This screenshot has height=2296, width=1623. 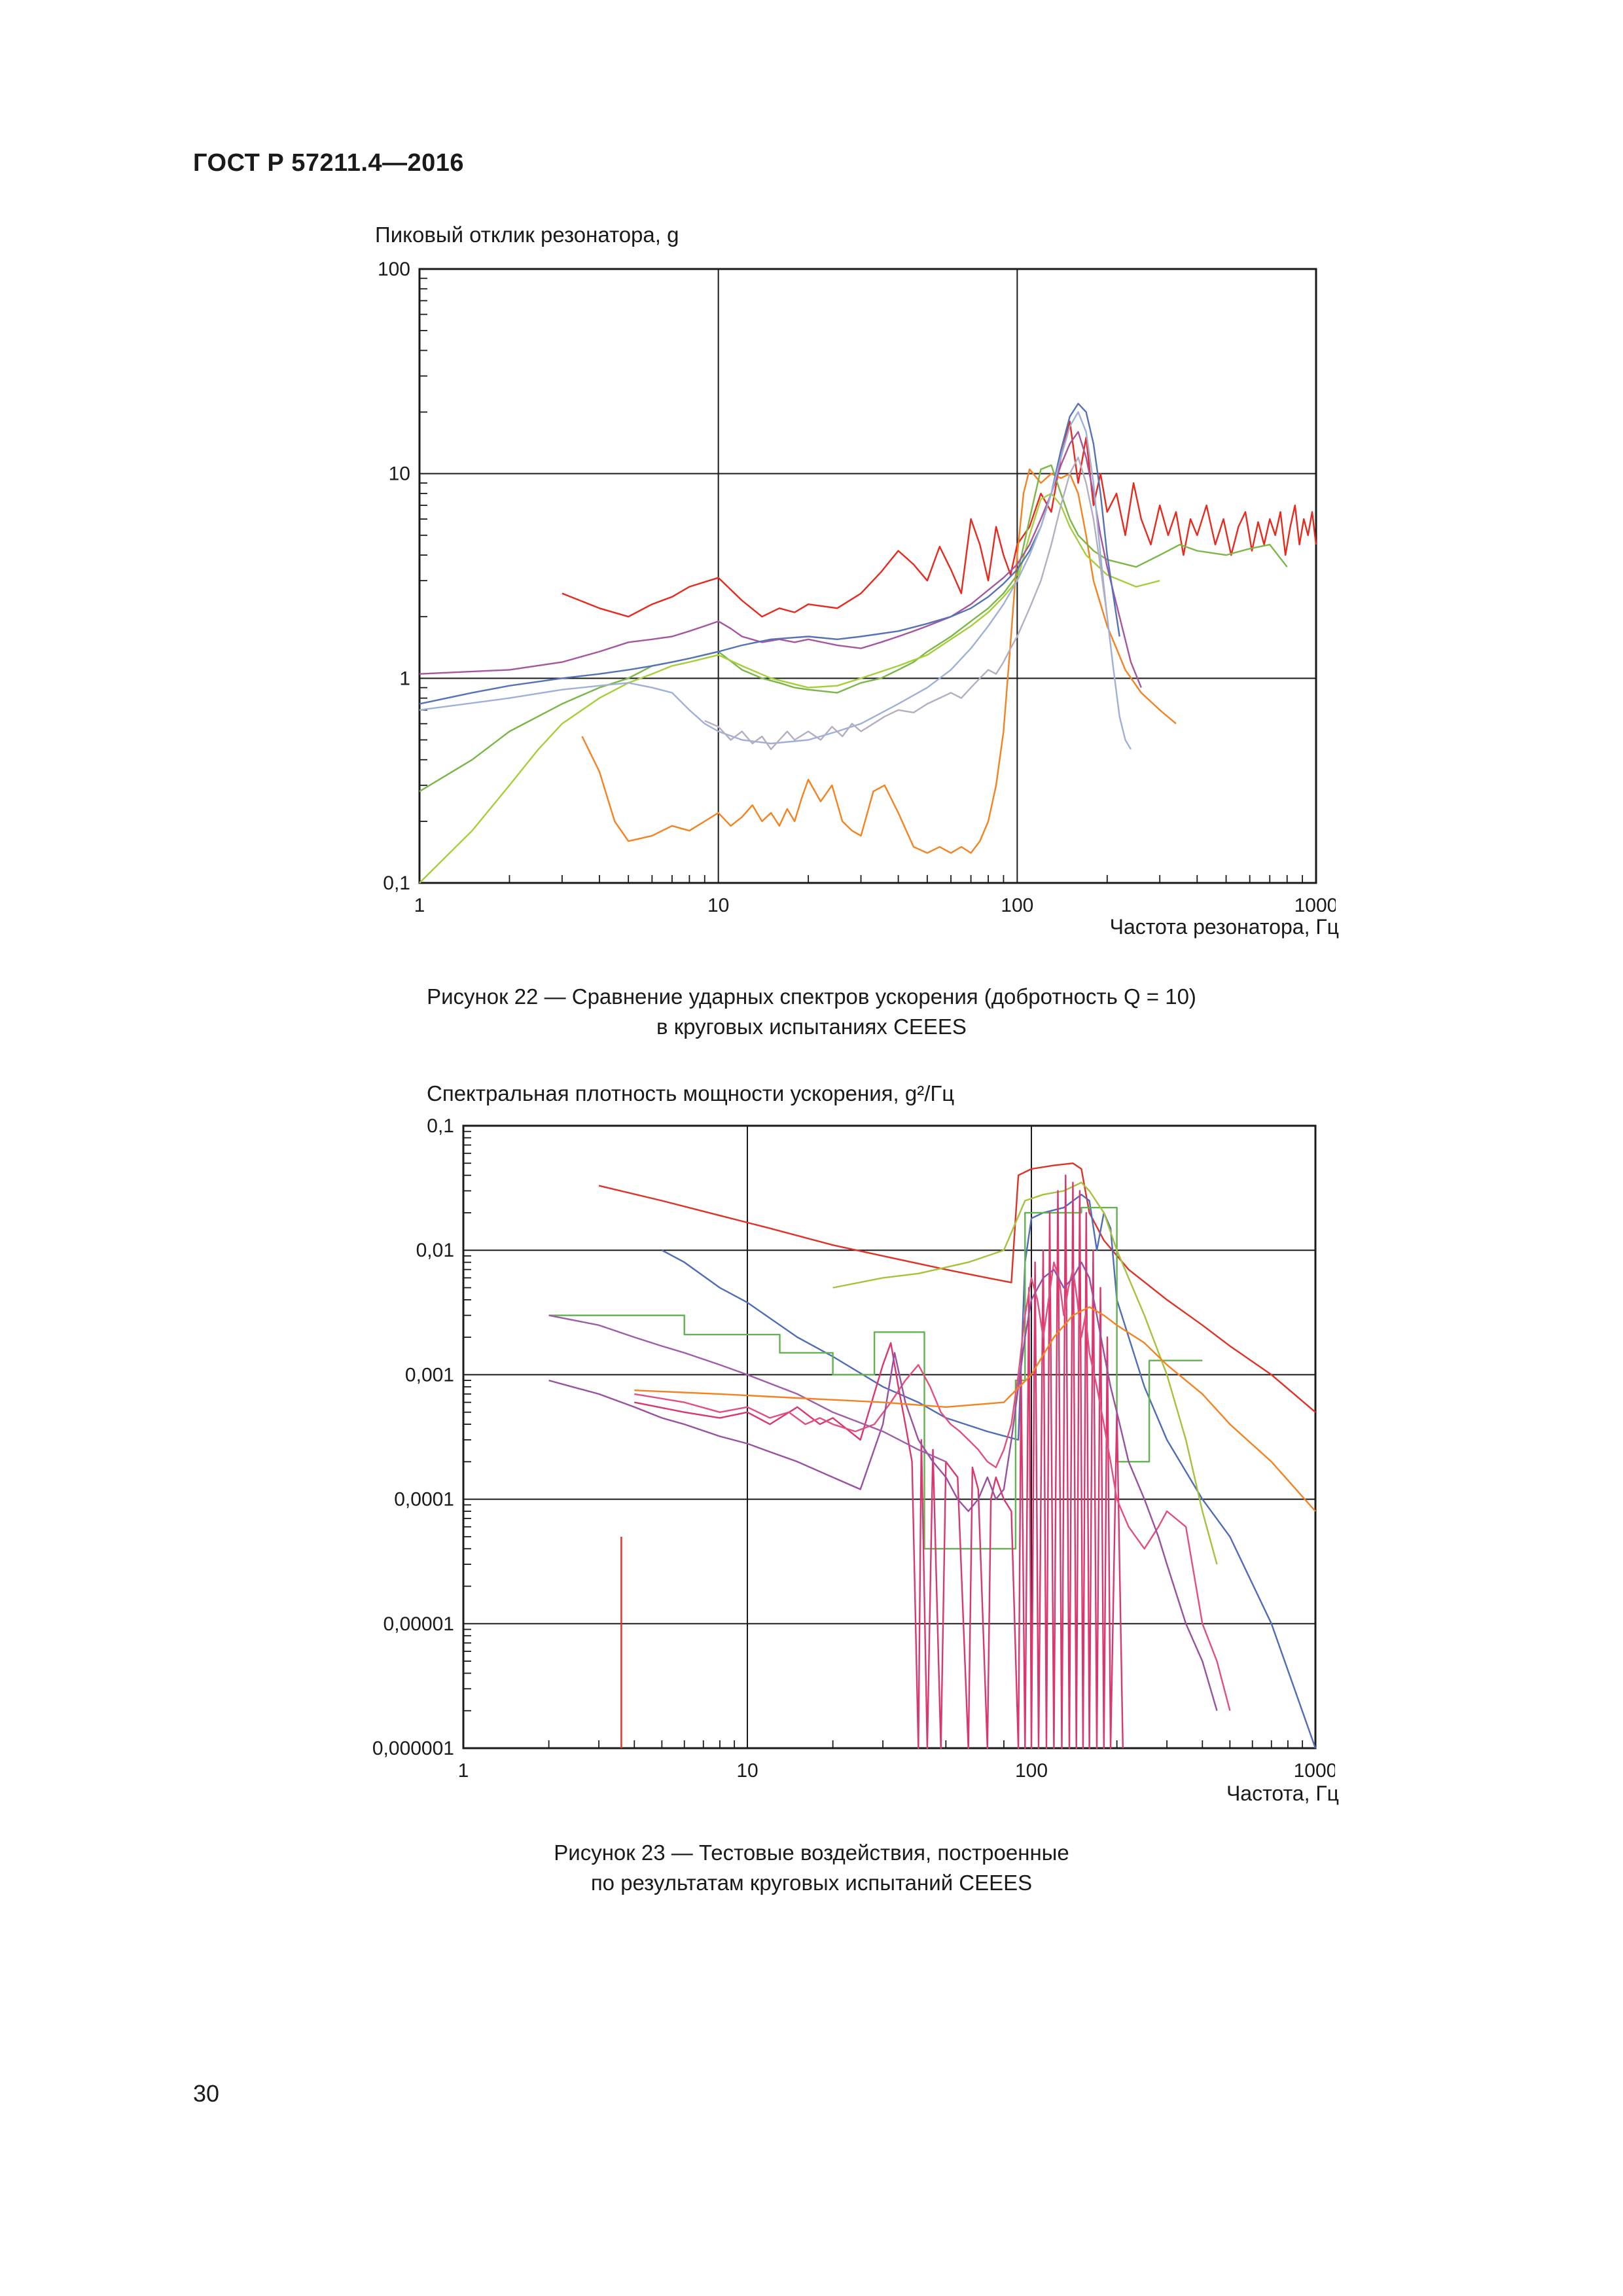 What do you see at coordinates (400, 474) in the screenshot?
I see `y-tick-label: 10` at bounding box center [400, 474].